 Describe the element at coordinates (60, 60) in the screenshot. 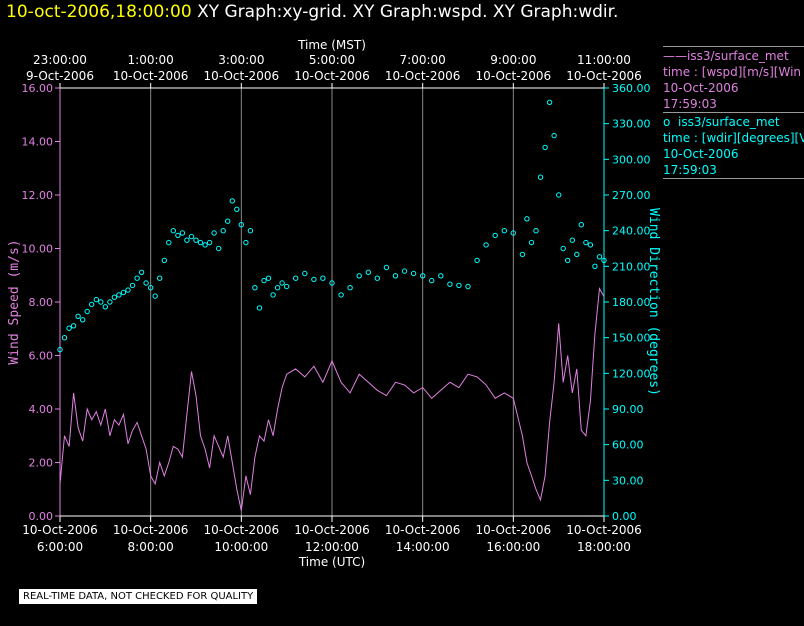

I see `top-tick-time-0: 23:00:00` at that location.